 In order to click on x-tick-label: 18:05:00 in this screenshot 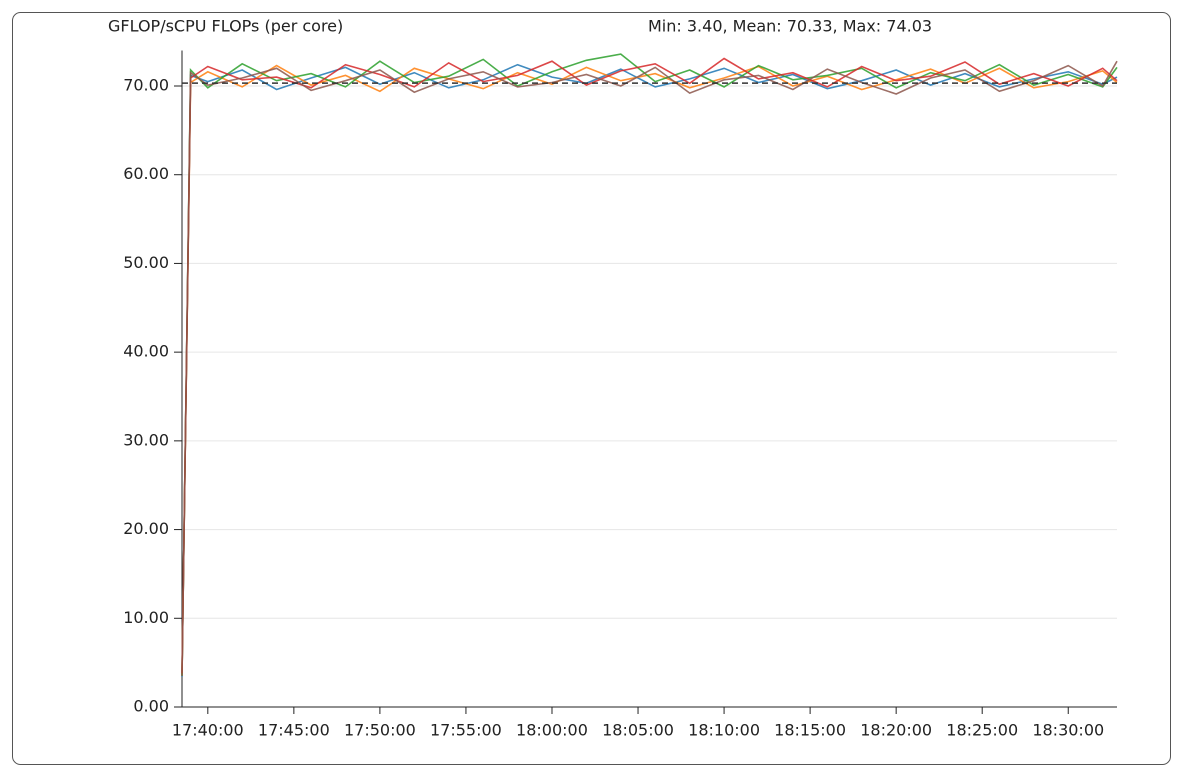, I will do `click(638, 730)`.